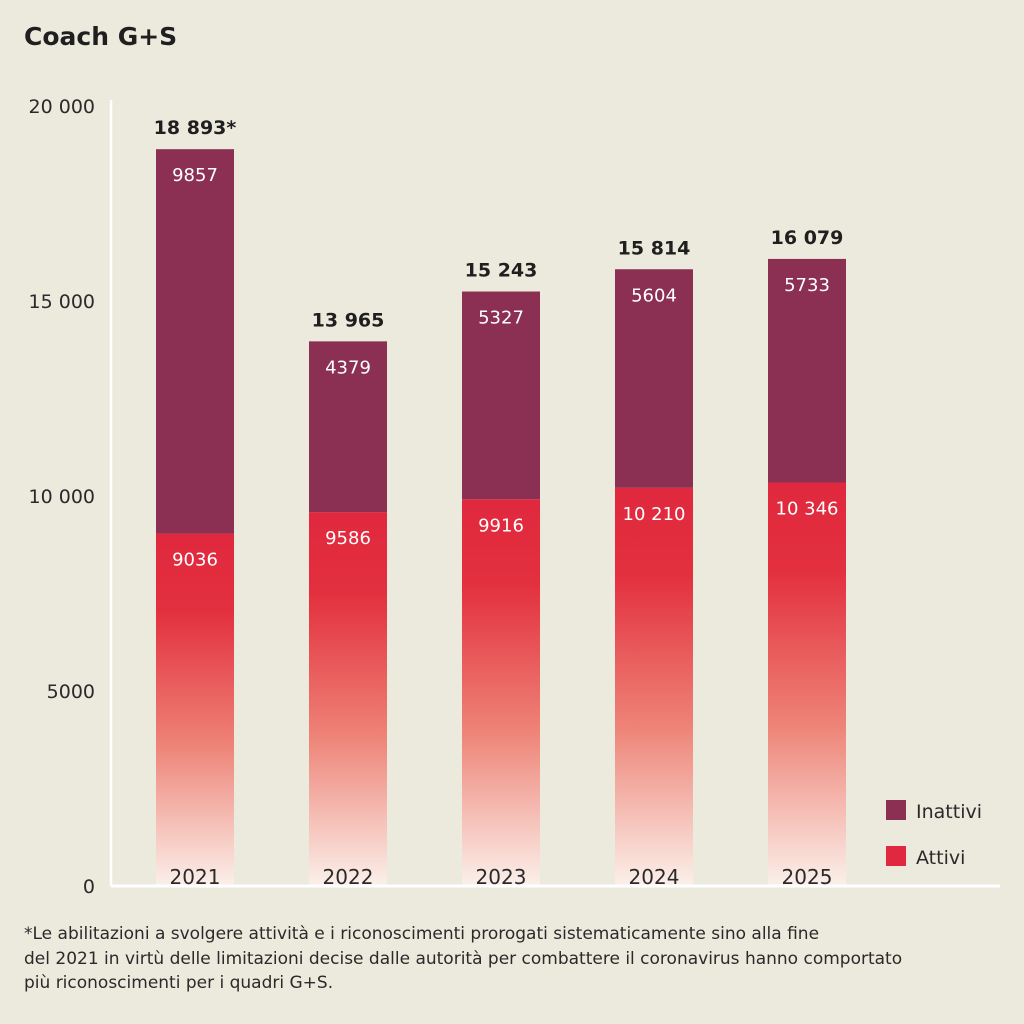  Describe the element at coordinates (949, 812) in the screenshot. I see `legend-label: Inattivi` at that location.